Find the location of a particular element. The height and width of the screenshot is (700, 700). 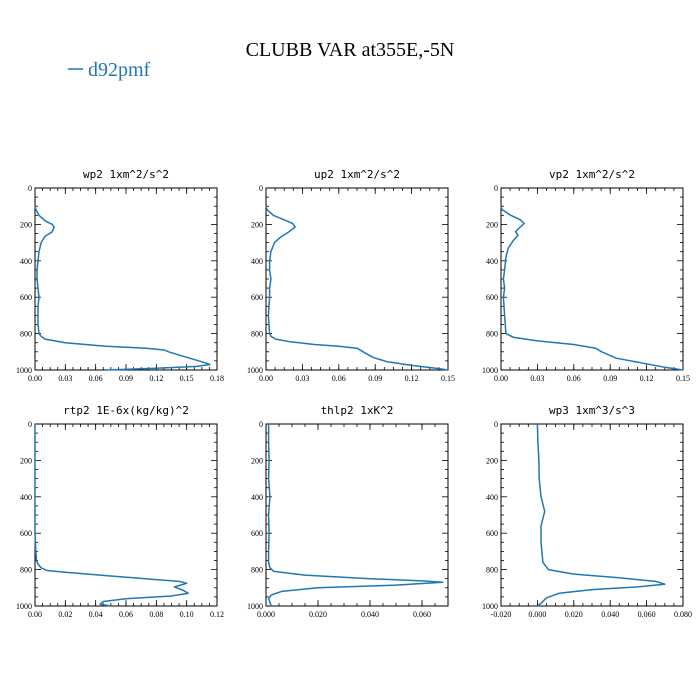

legend: d92pmf is located at coordinates (109, 70).